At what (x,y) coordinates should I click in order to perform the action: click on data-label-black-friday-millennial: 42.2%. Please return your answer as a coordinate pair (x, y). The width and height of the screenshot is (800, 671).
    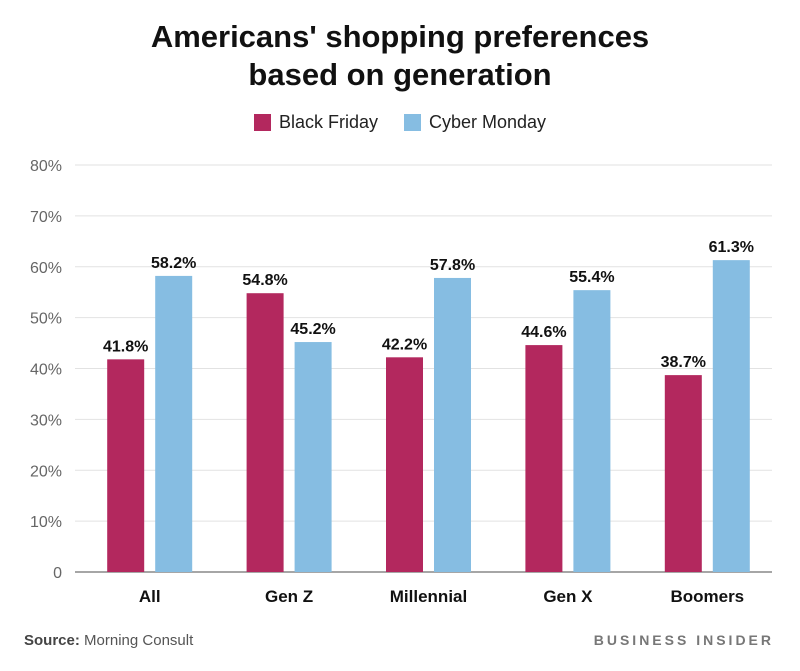
    Looking at the image, I should click on (404, 344).